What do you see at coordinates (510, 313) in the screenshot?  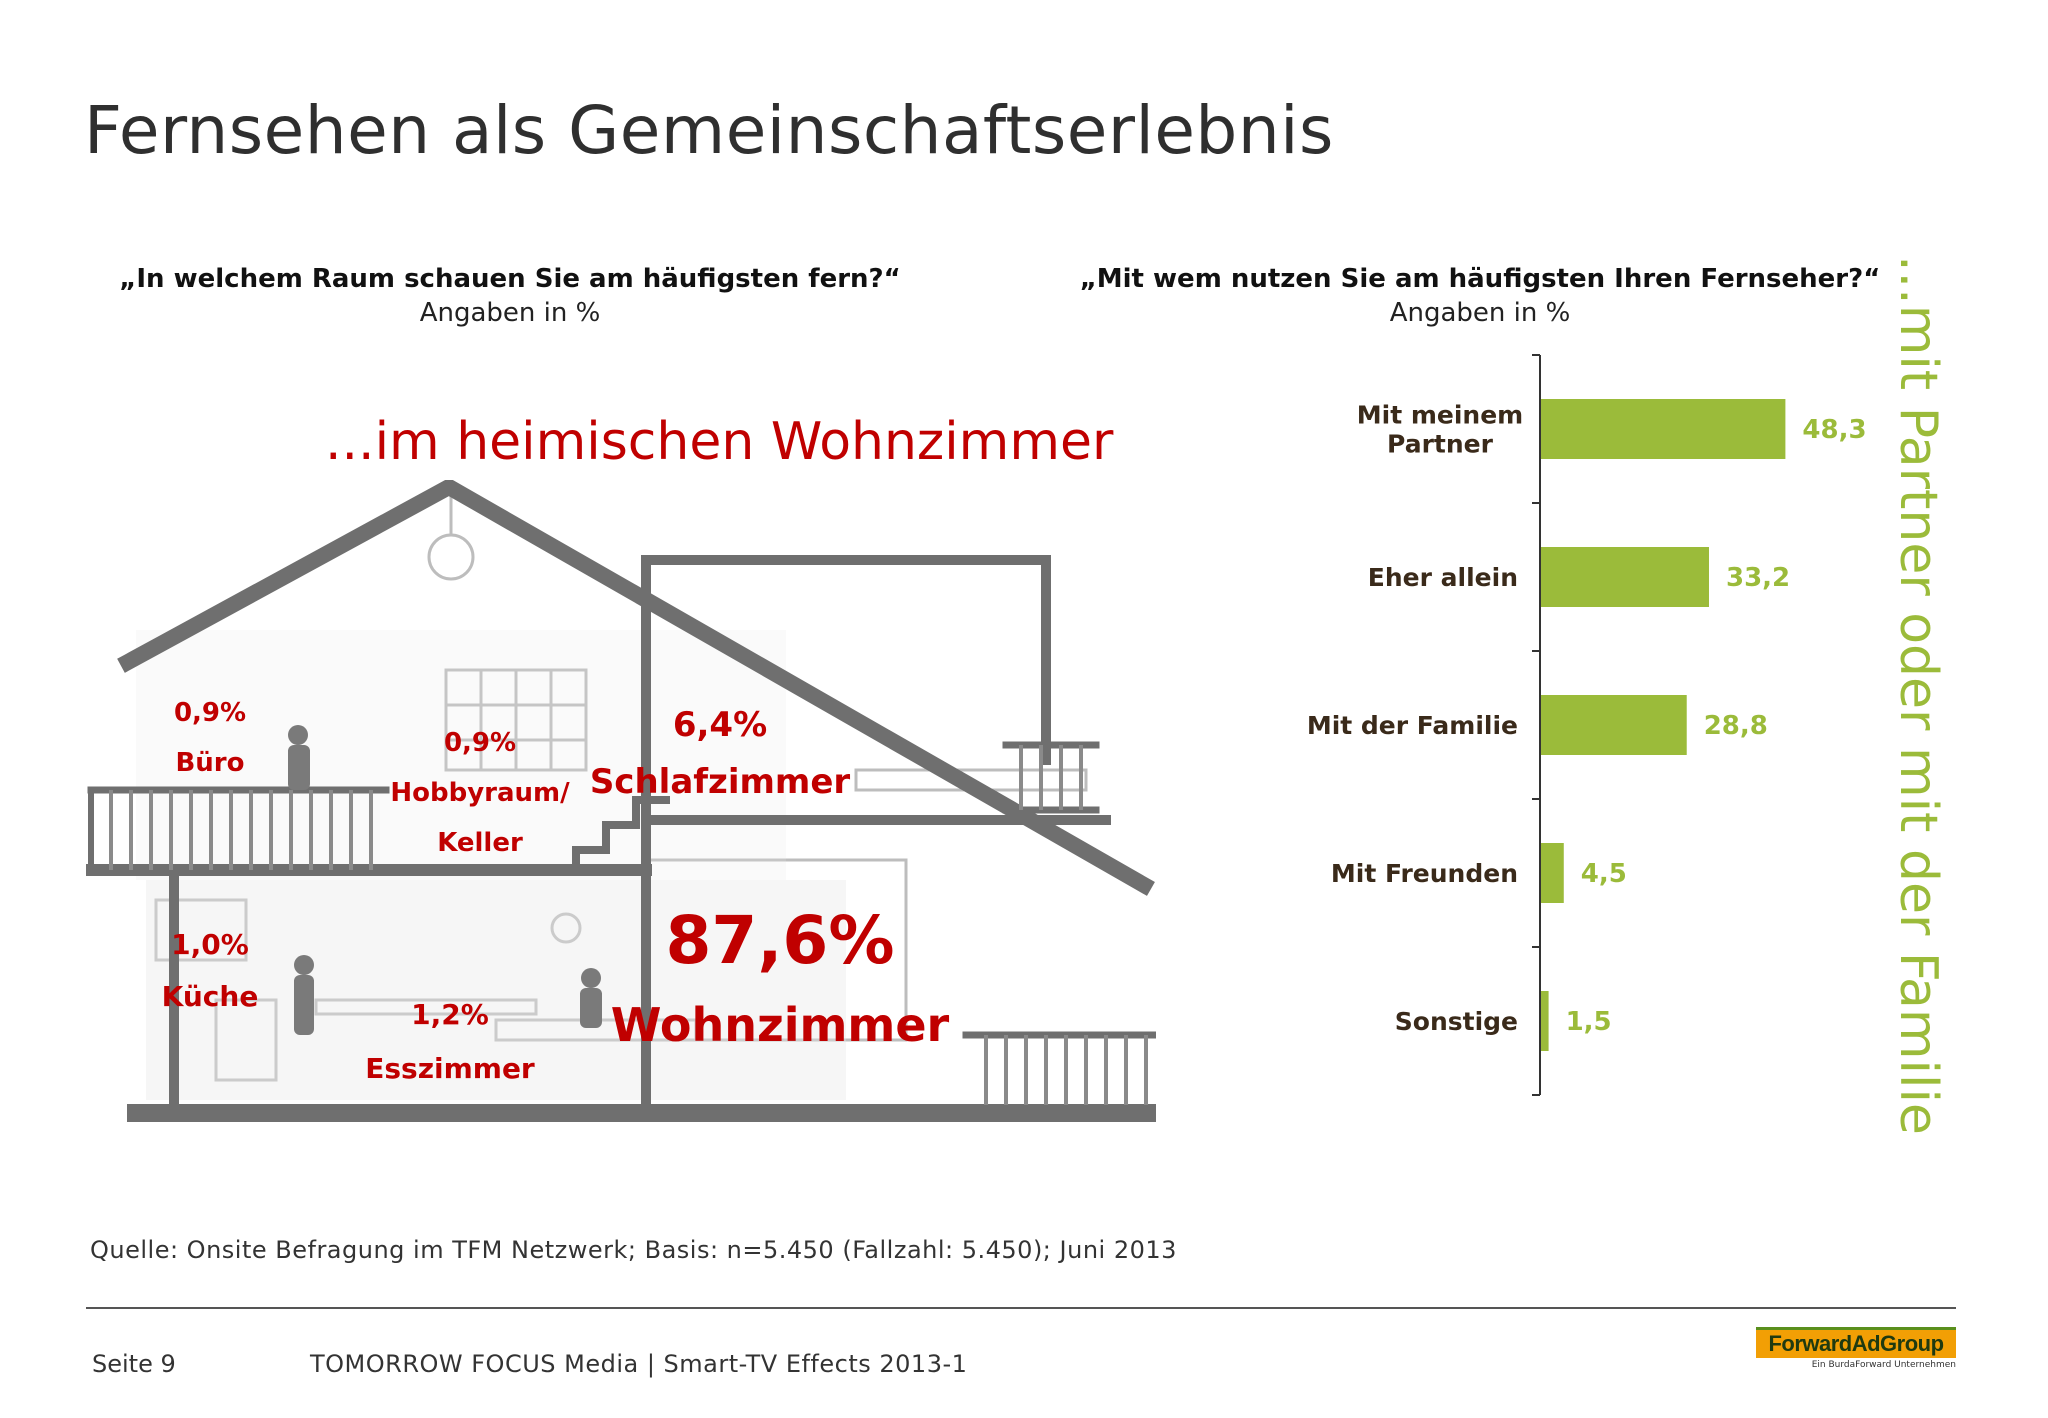 I see `left-unit: Angaben in %` at bounding box center [510, 313].